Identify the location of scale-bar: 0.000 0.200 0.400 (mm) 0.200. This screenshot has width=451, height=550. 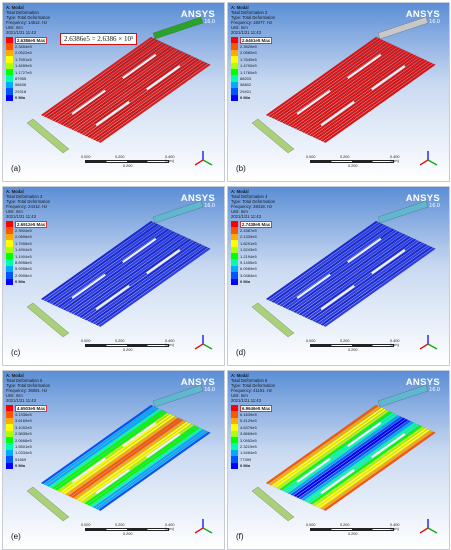
(353, 530).